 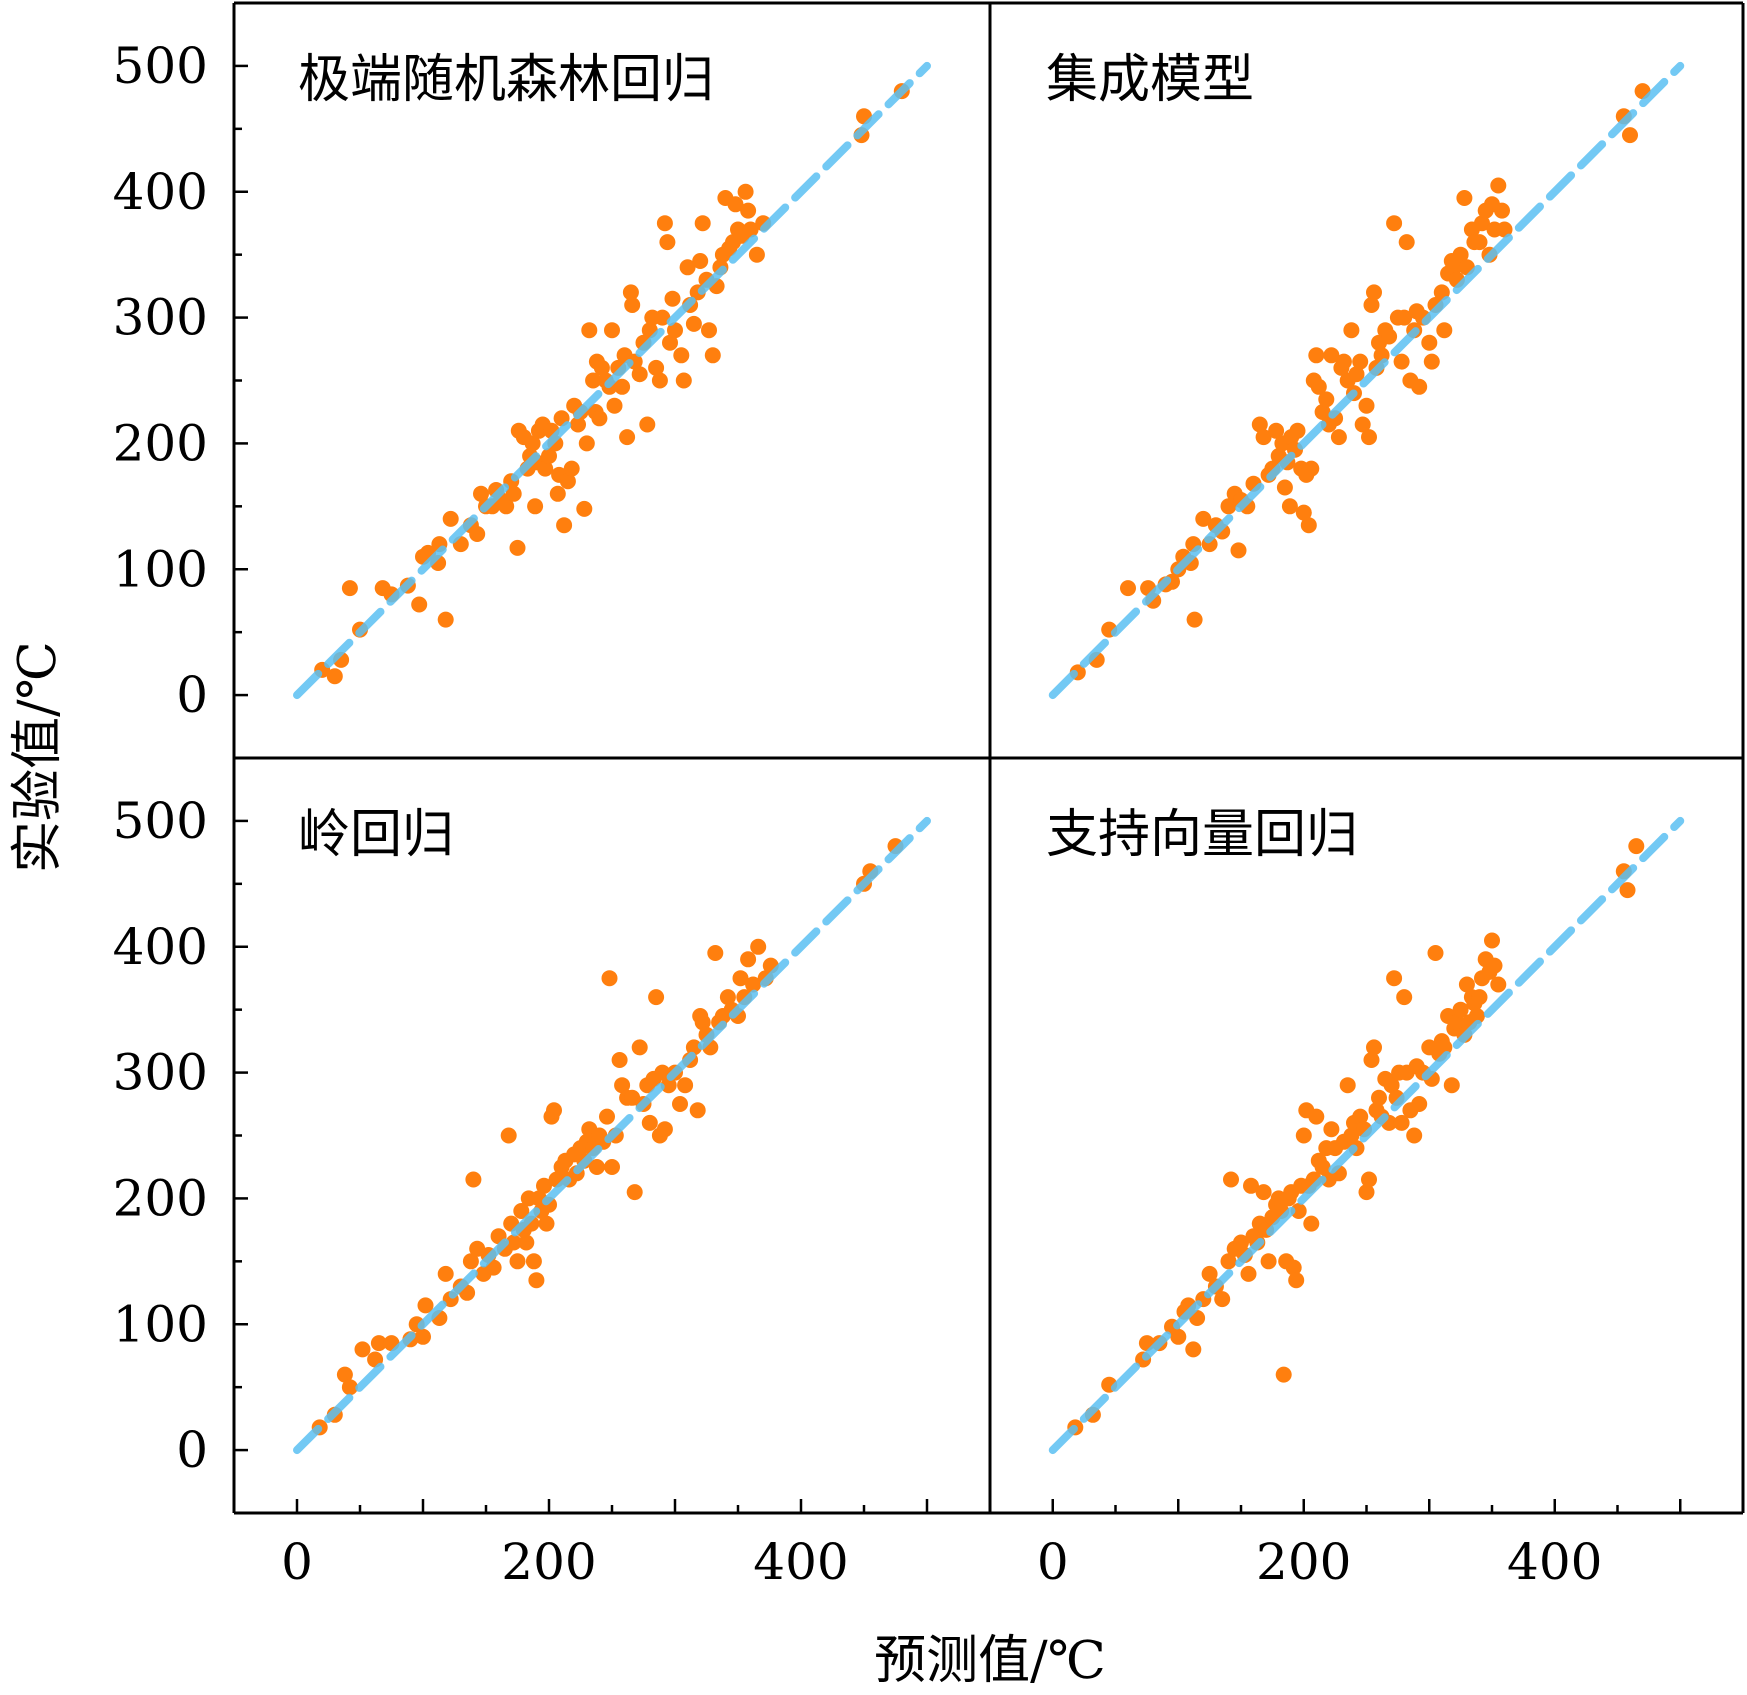 What do you see at coordinates (160, 192) in the screenshot?
I see `y-tick-label: 400` at bounding box center [160, 192].